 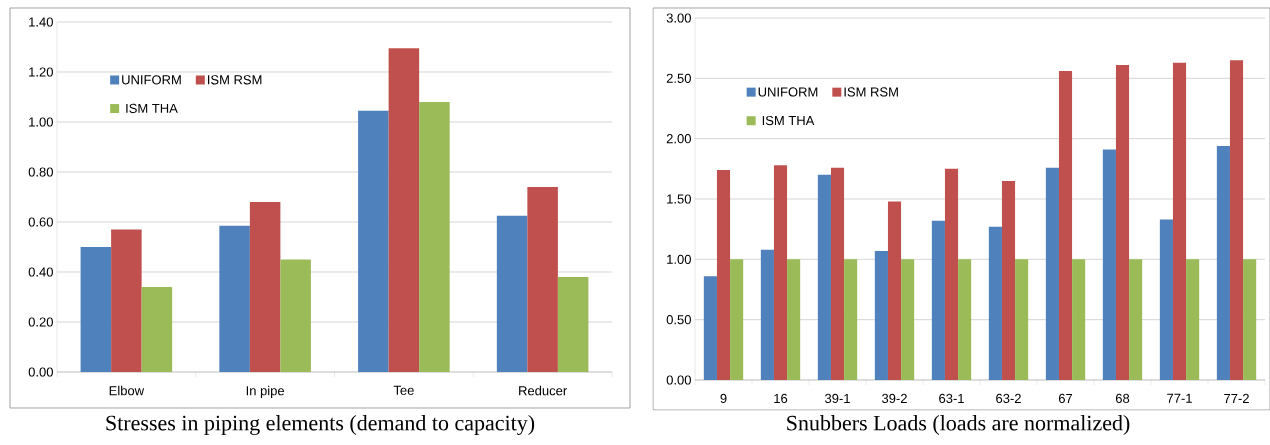 I want to click on y-tick-label: 2.50, so click(x=678, y=78).